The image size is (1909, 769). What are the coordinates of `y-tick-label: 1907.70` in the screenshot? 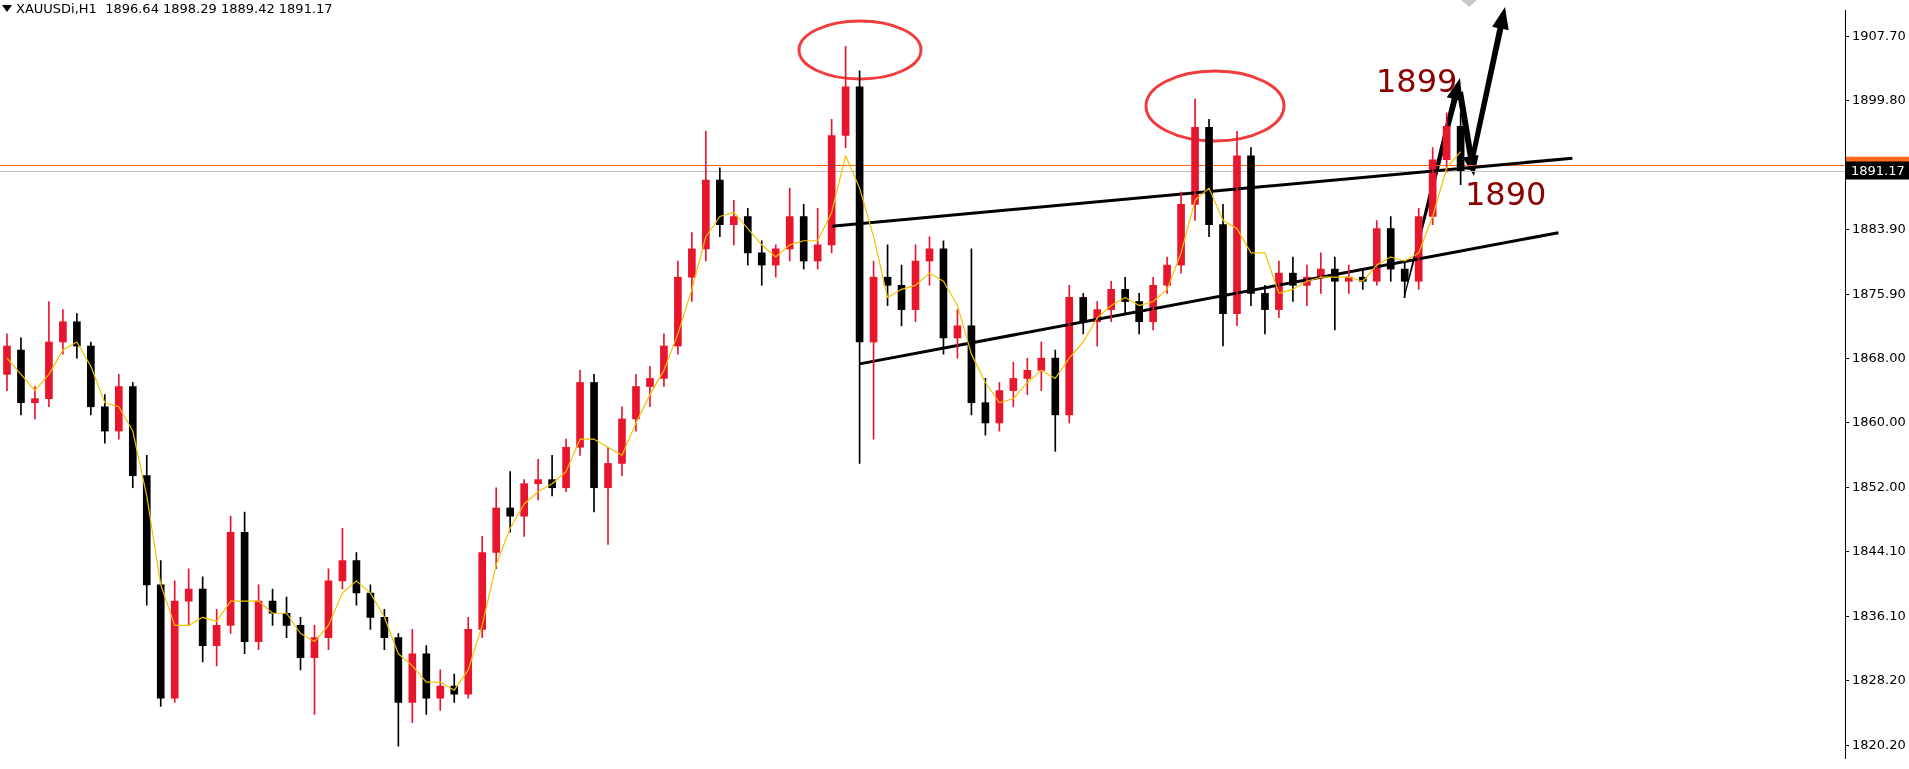 It's located at (1879, 36).